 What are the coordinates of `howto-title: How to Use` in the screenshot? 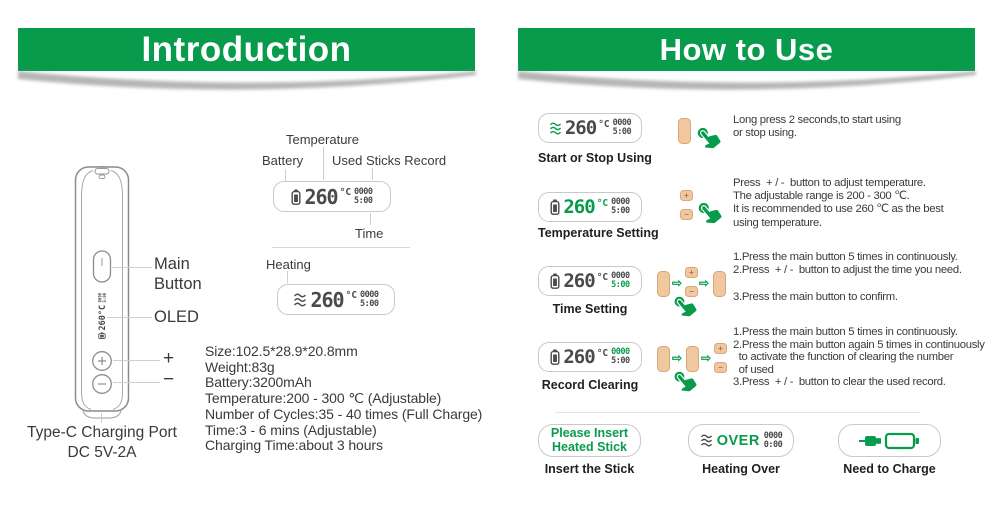 It's located at (746, 49).